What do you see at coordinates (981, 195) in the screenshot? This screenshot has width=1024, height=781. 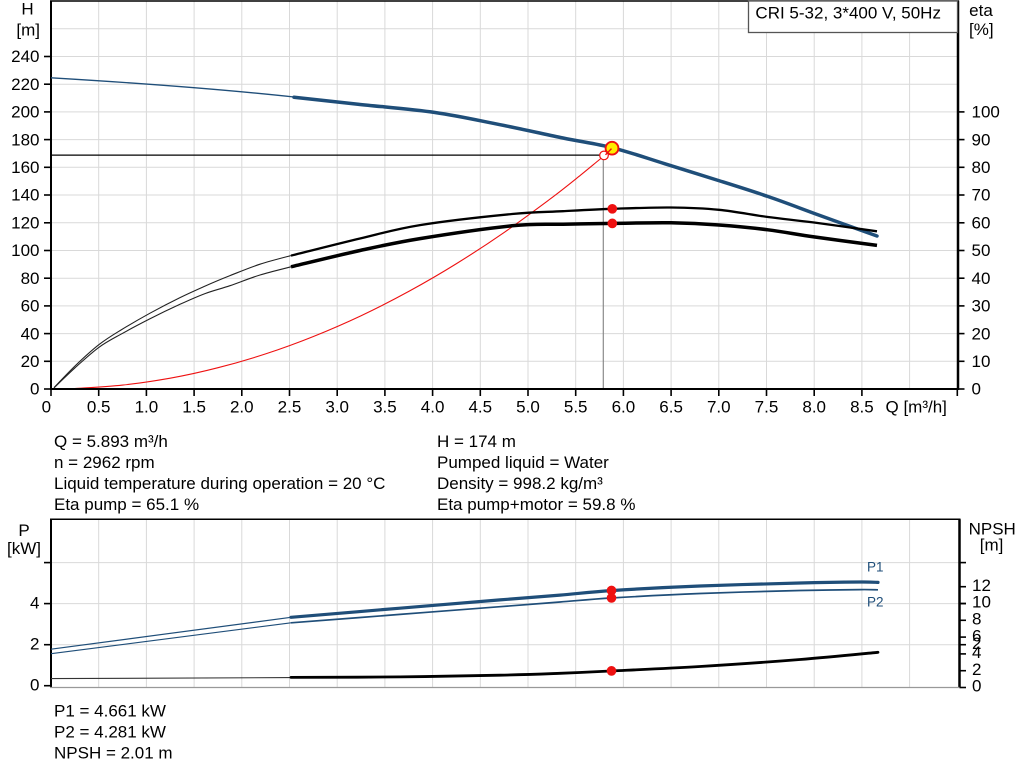 I see `svg-text: 70` at bounding box center [981, 195].